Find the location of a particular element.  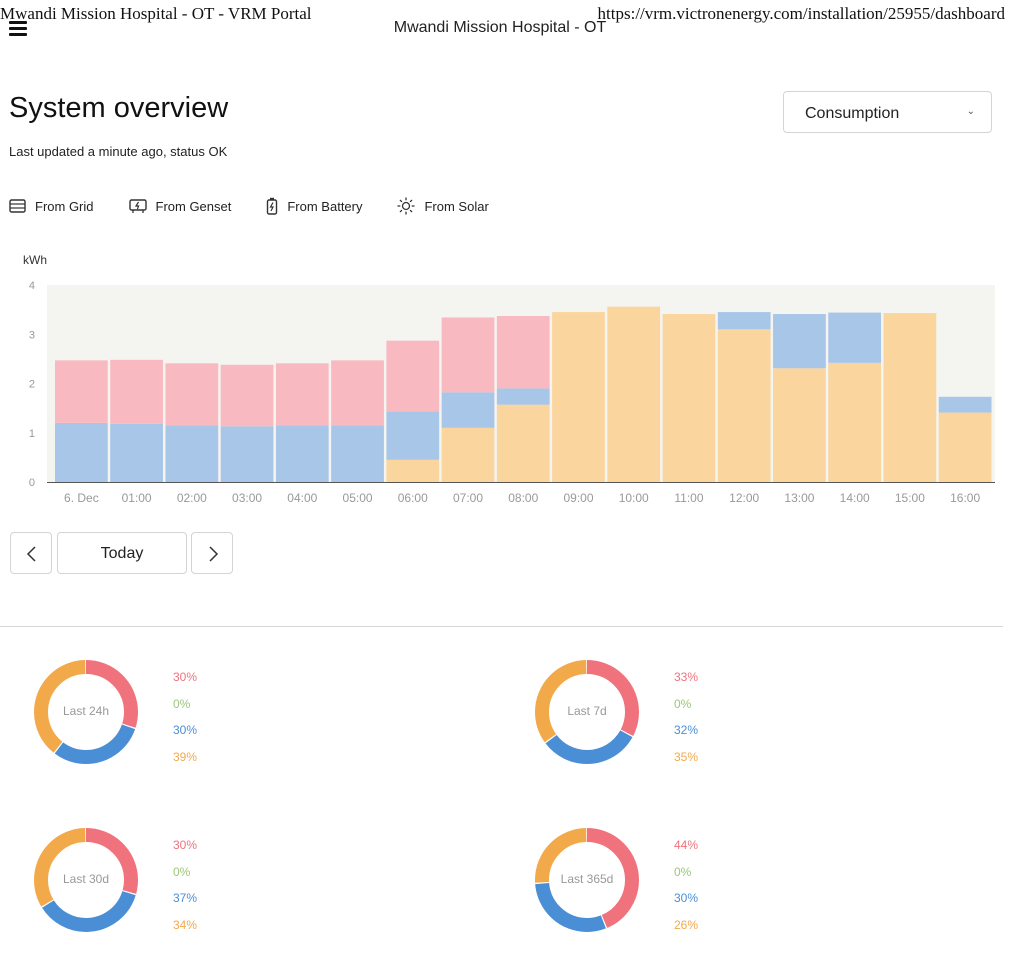

pct-solar: 39% is located at coordinates (185, 756).